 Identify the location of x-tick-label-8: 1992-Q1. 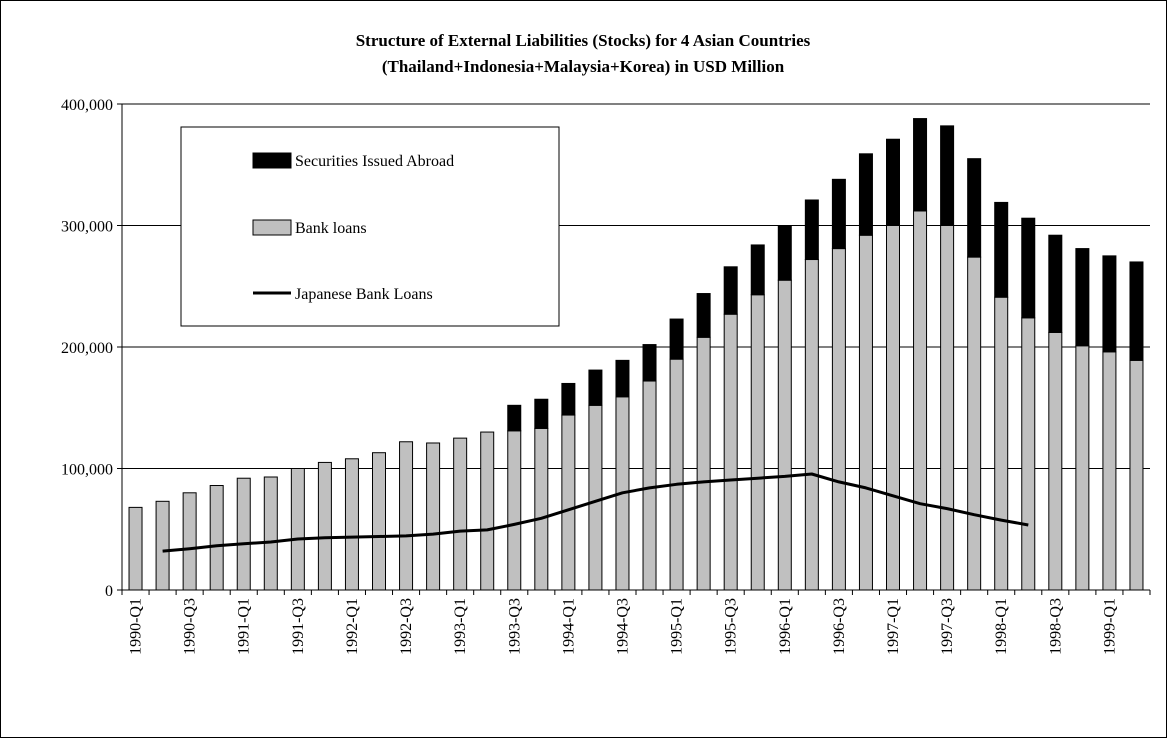
(352, 626).